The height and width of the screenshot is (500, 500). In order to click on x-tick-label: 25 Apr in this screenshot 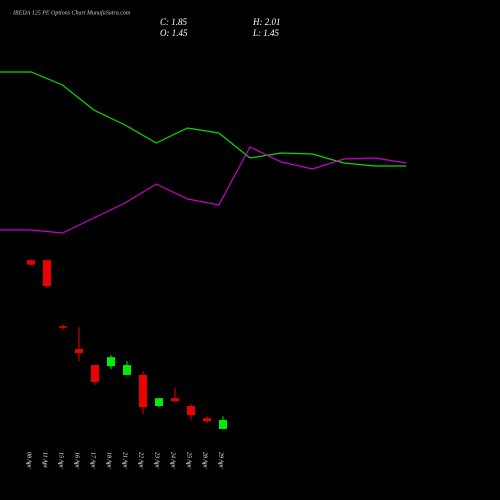, I will do `click(189, 460)`.